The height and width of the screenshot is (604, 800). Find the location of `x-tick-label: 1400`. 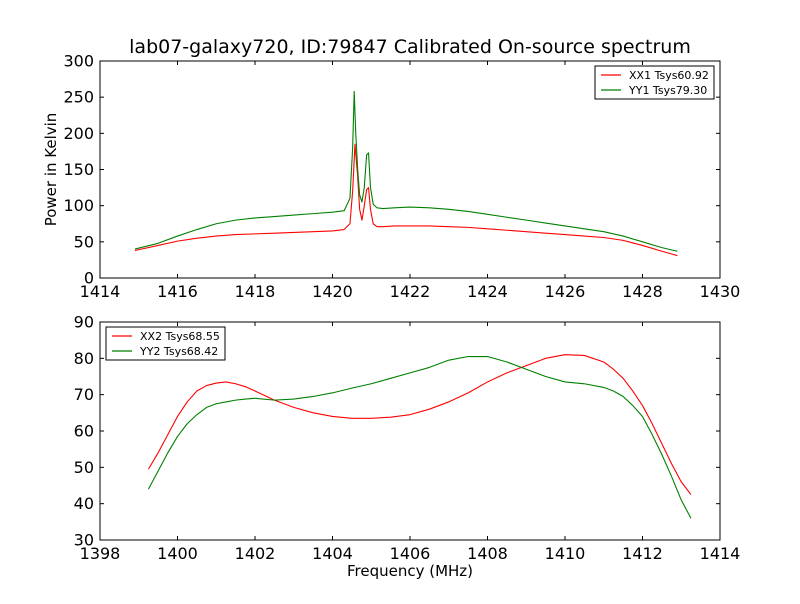

x-tick-label: 1400 is located at coordinates (177, 553).